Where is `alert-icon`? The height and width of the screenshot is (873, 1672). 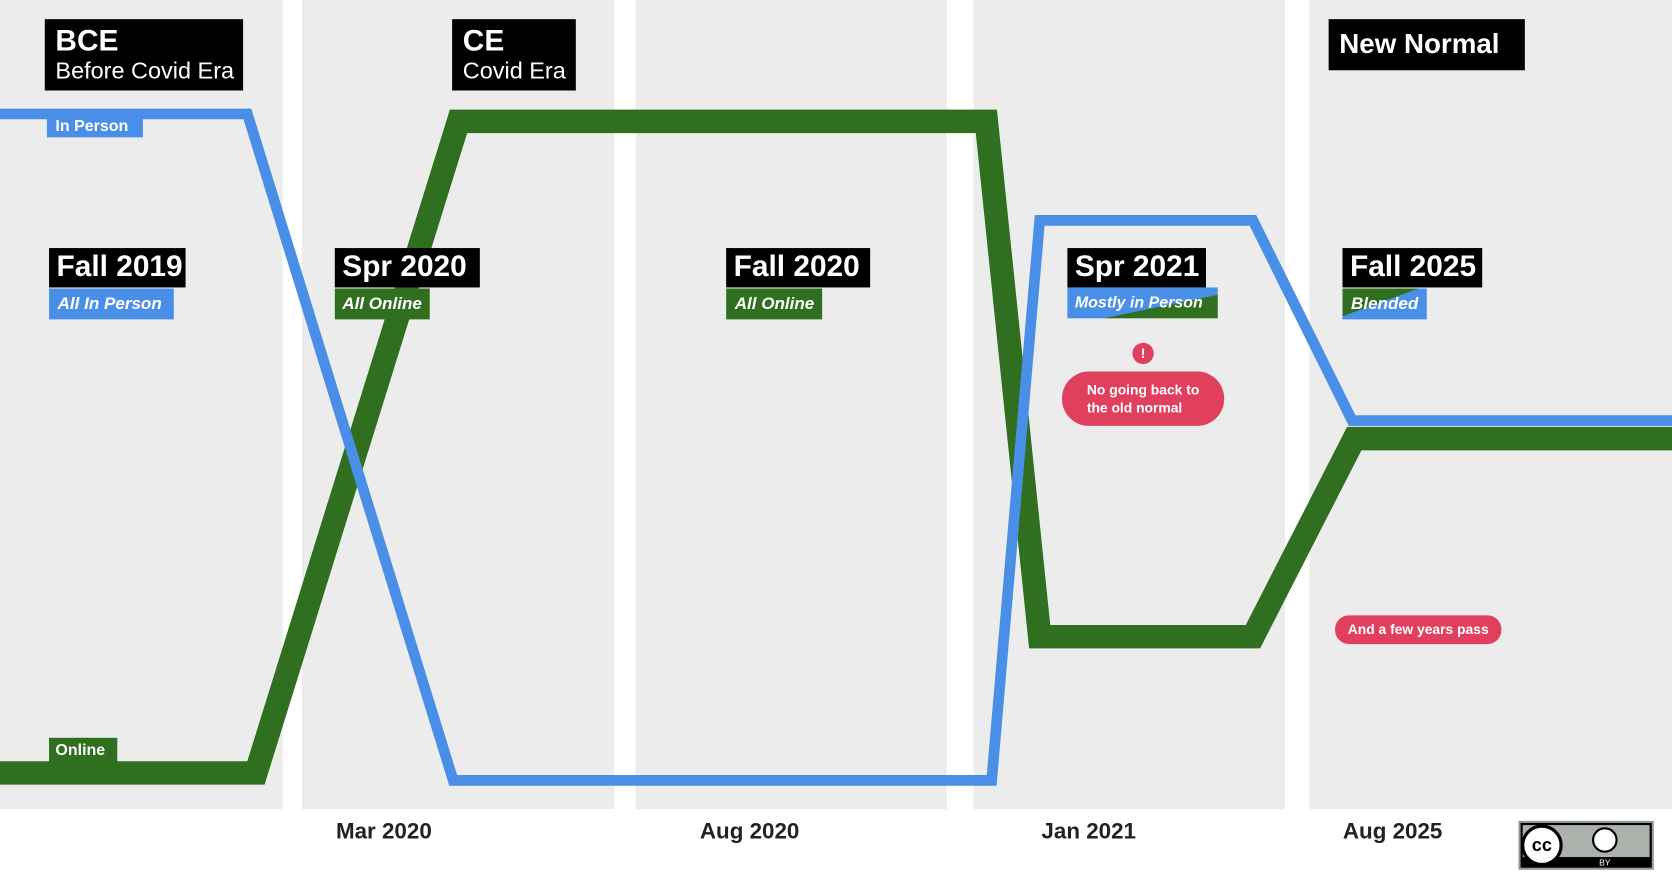 alert-icon is located at coordinates (1143, 353).